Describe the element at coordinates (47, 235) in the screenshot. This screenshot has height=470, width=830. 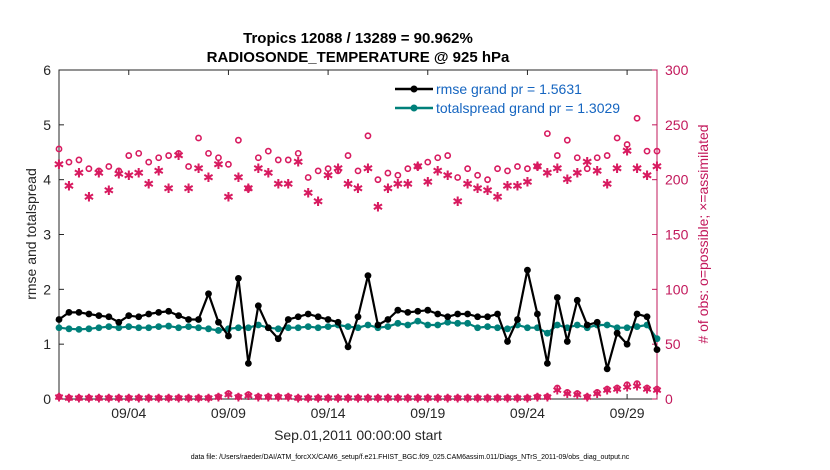
I see `left-tick-label: 3` at that location.